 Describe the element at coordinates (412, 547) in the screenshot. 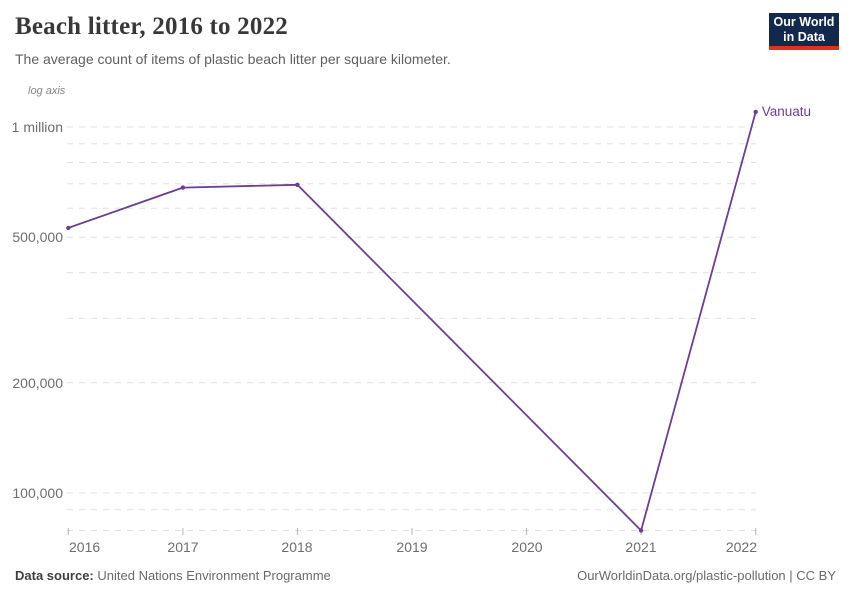

I see `x-axis-label: 2019` at that location.